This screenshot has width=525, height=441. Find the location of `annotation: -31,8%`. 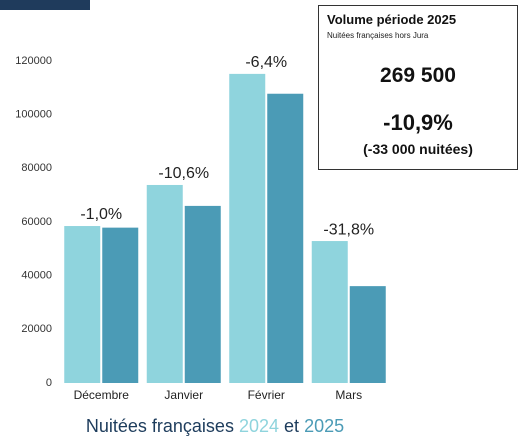

annotation: -31,8% is located at coordinates (348, 229).